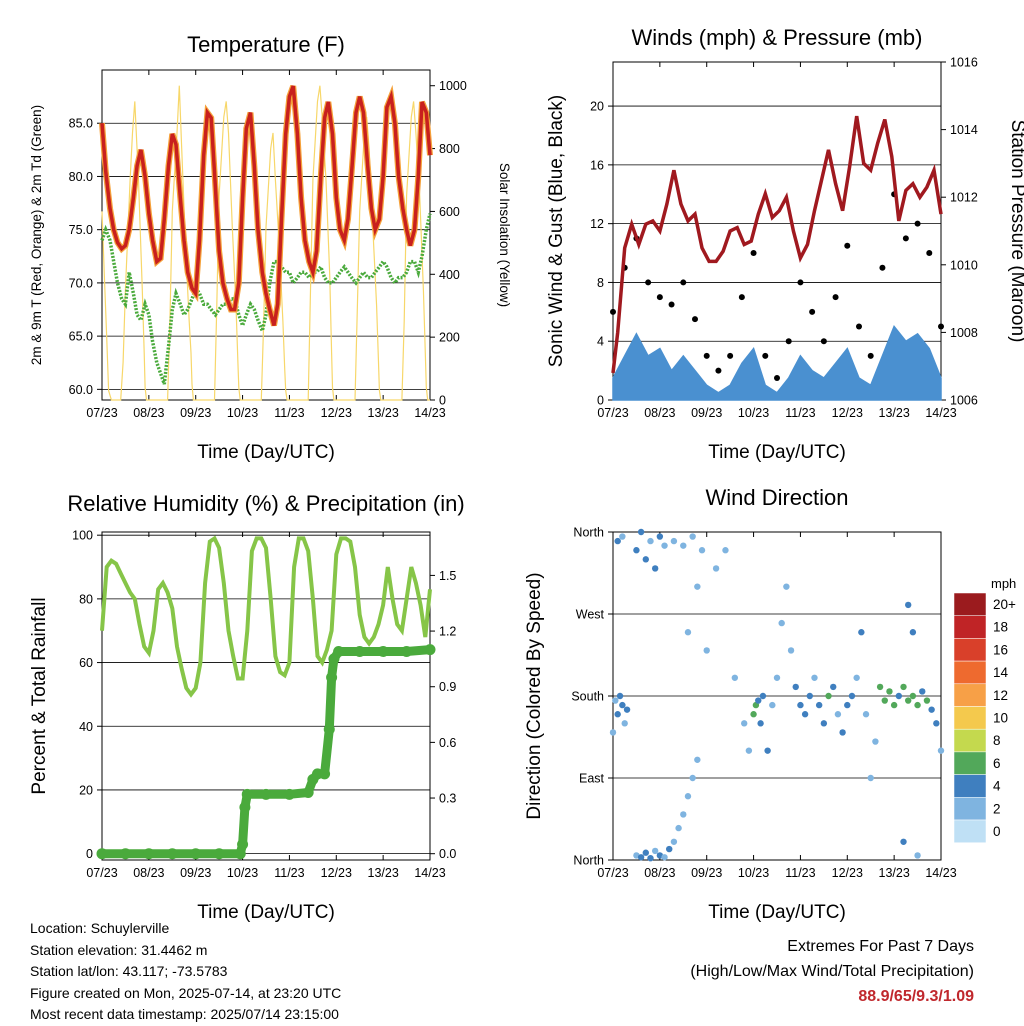  What do you see at coordinates (81, 283) in the screenshot?
I see `y-tick-label: 70.0` at bounding box center [81, 283].